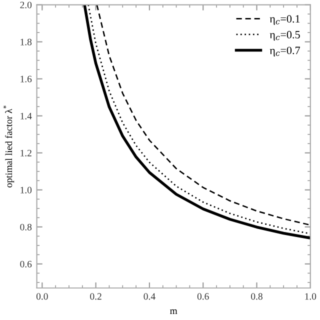 The width and height of the screenshot is (320, 320). I want to click on legend-label: η$_{c}$=0.5, so click(285, 35).